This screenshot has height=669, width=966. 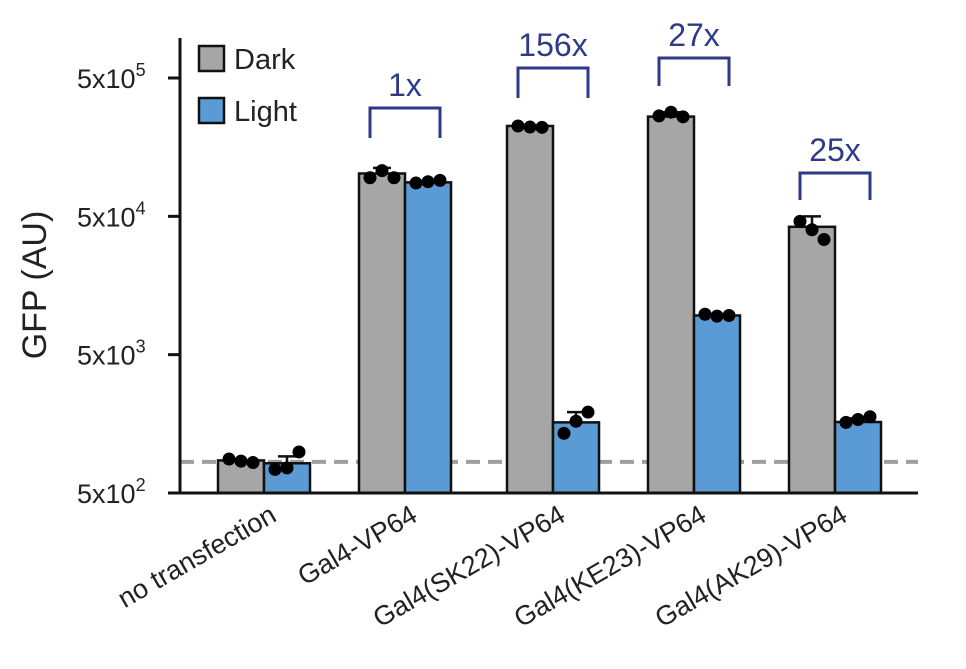 I want to click on fold-change-layer: 1x 156x 27x 25x, so click(x=620, y=108).